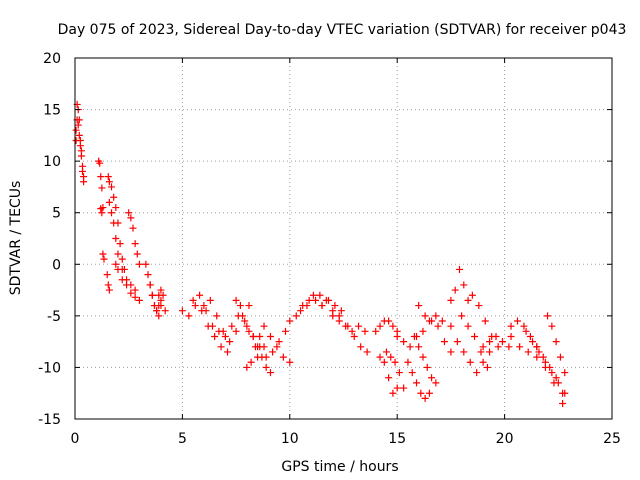  I want to click on y-tick-labels: -15 -10 -5 0 5 10 15 20, so click(49, 239).